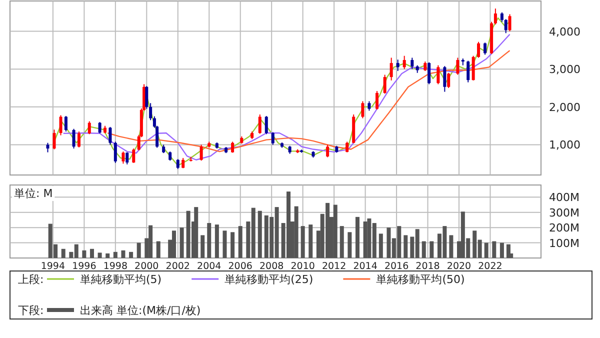 Image resolution: width=600 pixels, height=338 pixels. I want to click on legend-title: 上段:, so click(31, 279).